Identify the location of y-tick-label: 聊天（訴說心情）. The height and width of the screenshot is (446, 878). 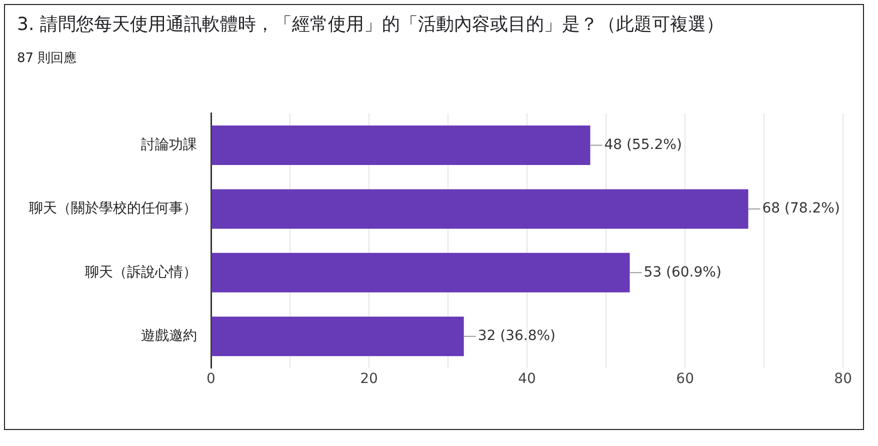
(141, 272).